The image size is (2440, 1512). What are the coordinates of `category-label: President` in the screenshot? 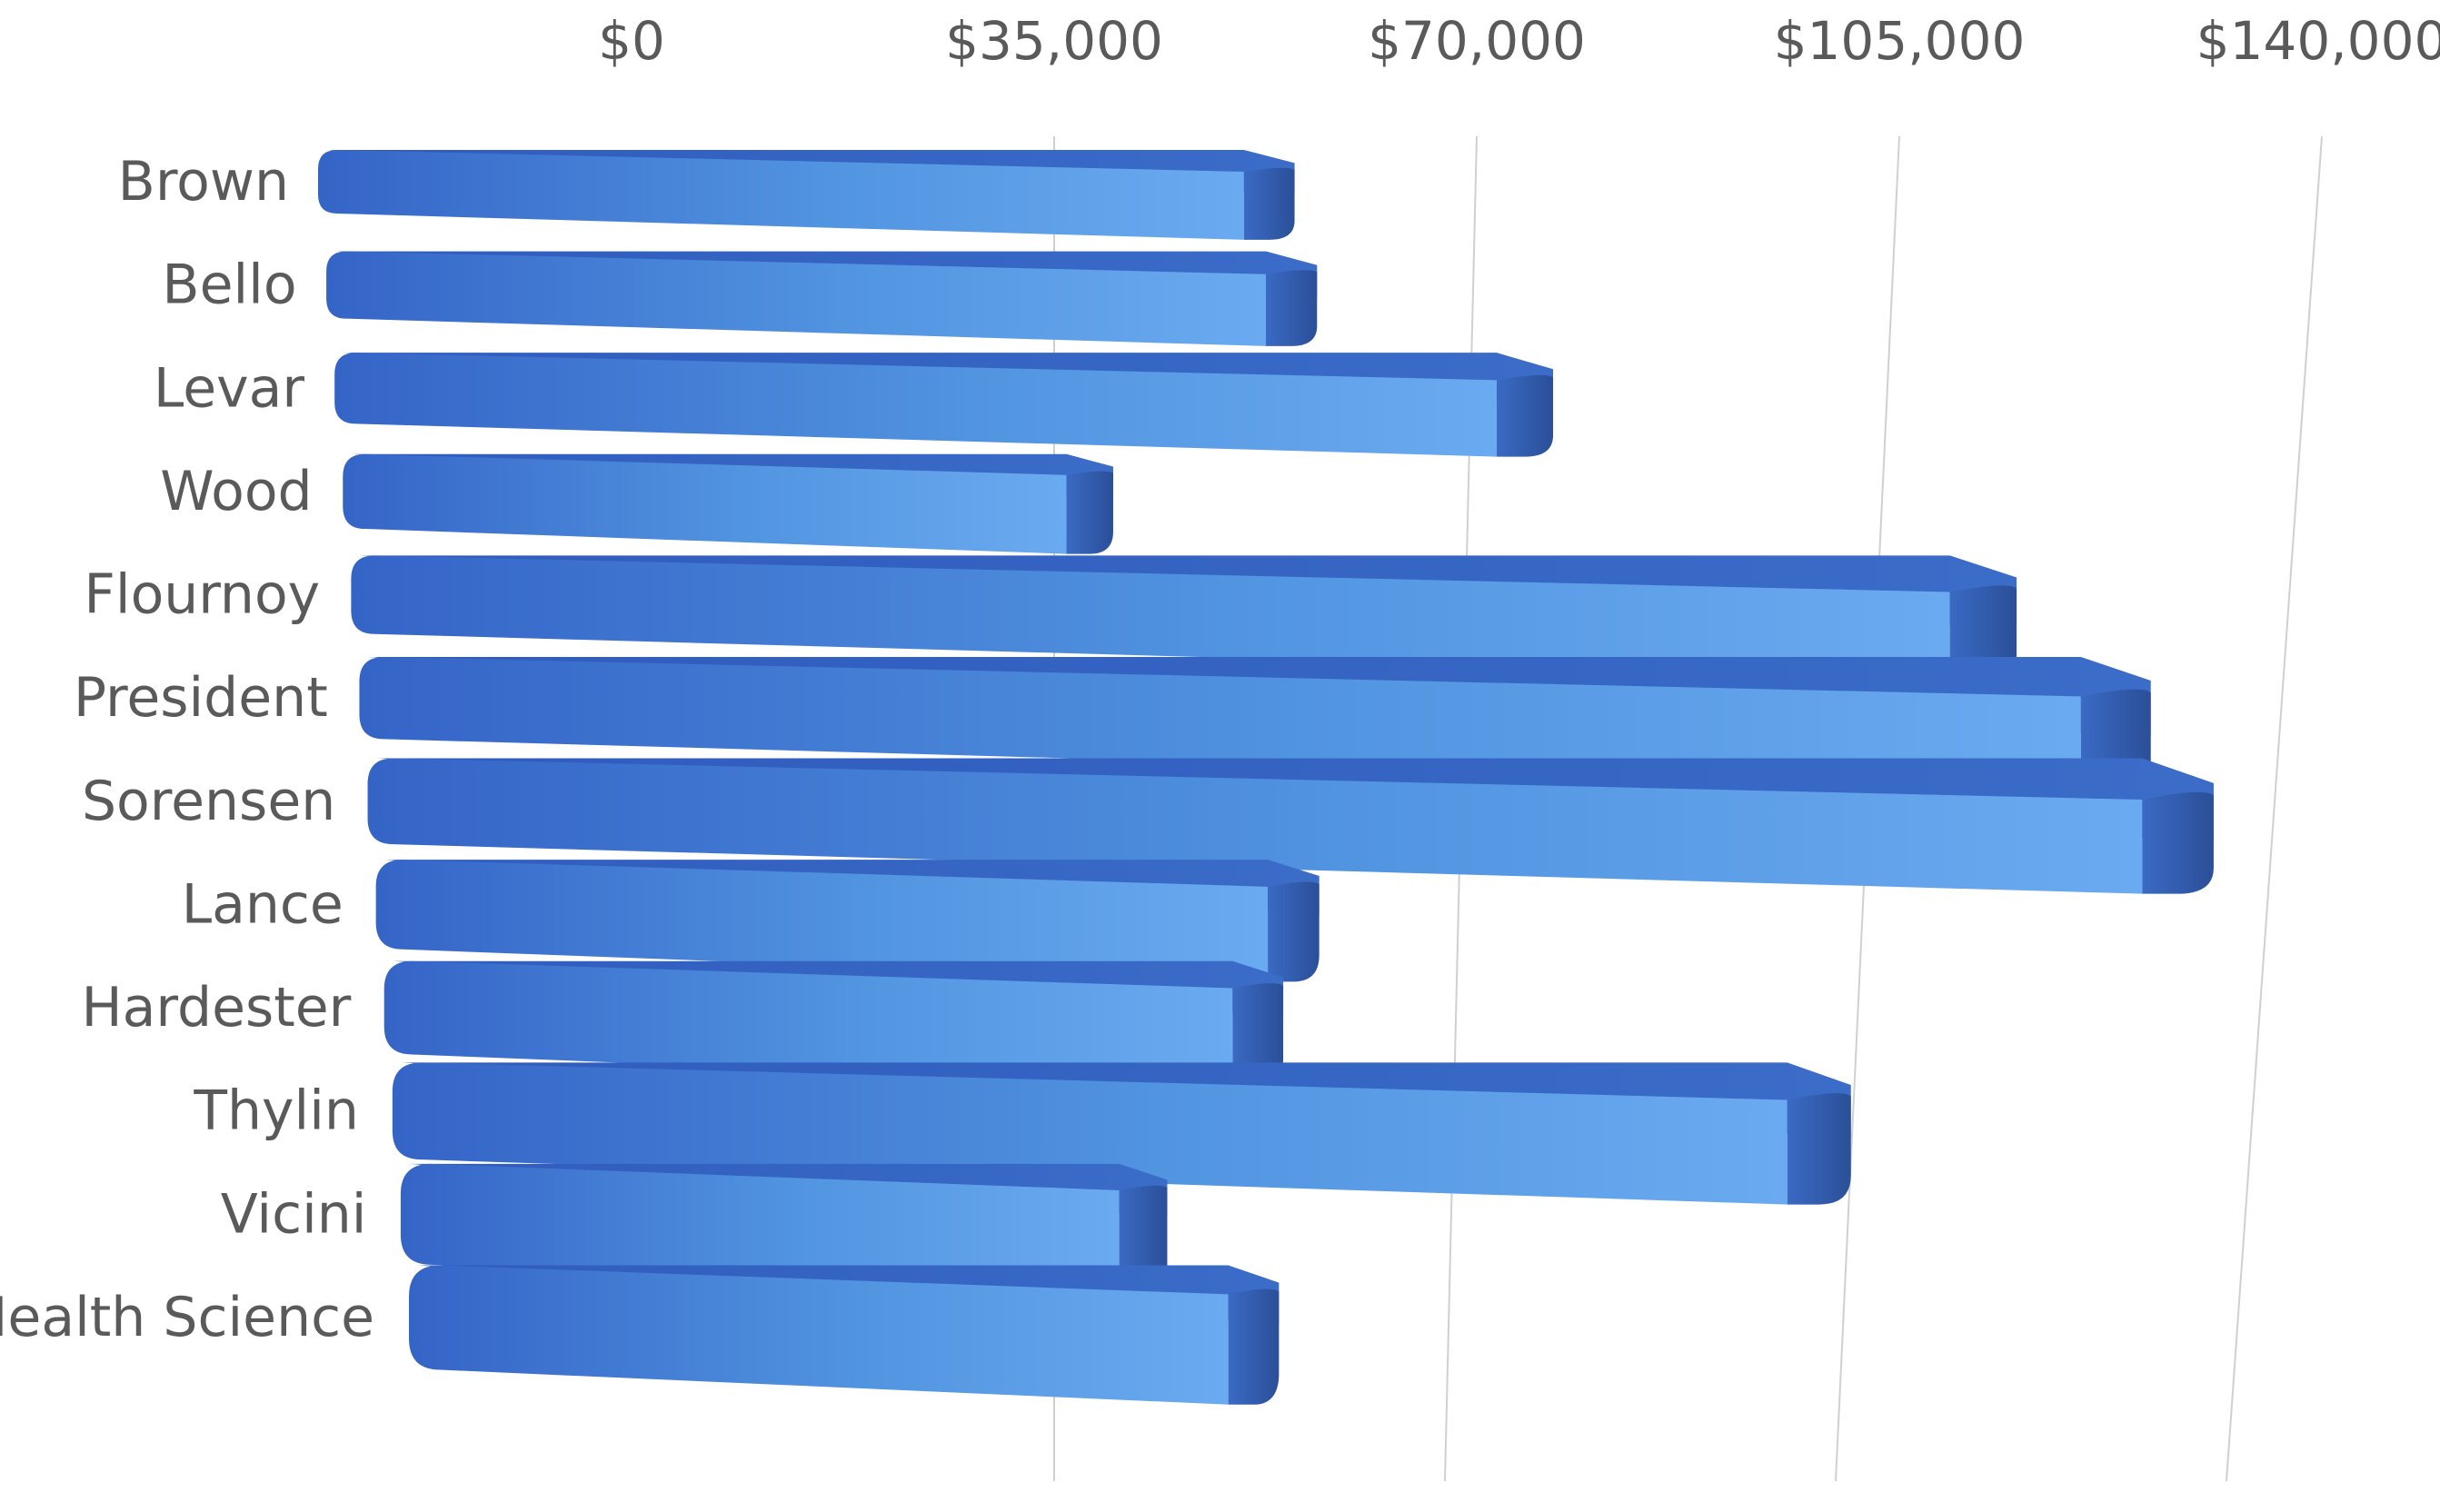 It's located at (201, 698).